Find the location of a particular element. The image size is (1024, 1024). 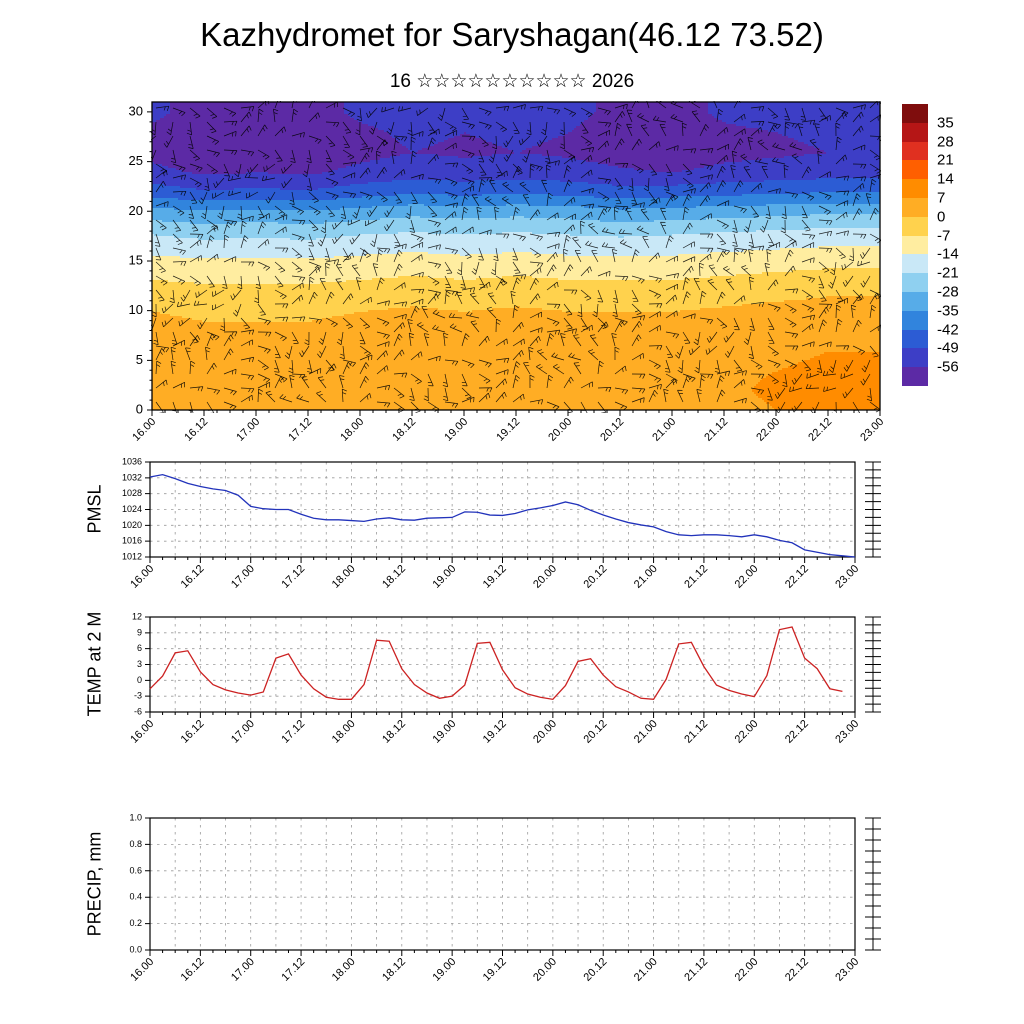

colorbar-label: 28 is located at coordinates (945, 142).